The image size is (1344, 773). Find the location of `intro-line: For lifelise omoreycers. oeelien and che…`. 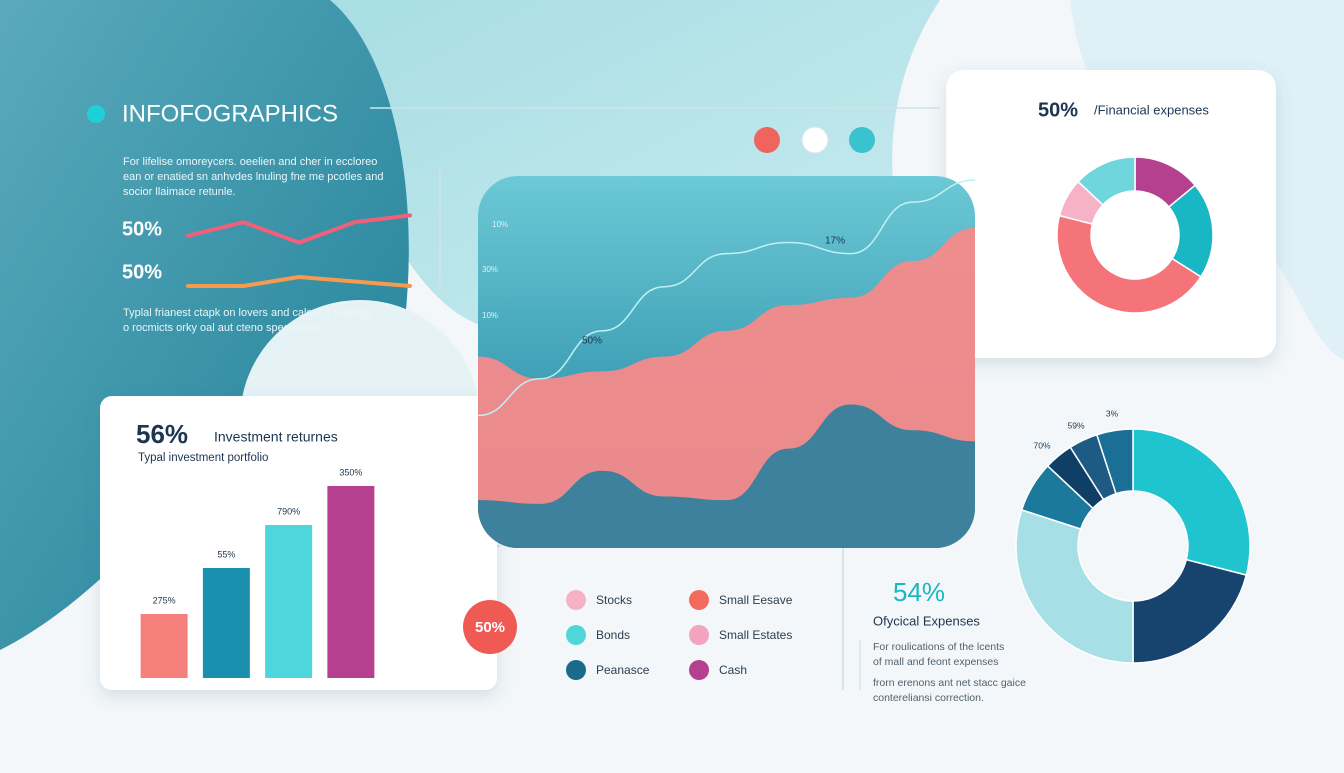

intro-line: For lifelise omoreycers. oeelien and che… is located at coordinates (250, 162).